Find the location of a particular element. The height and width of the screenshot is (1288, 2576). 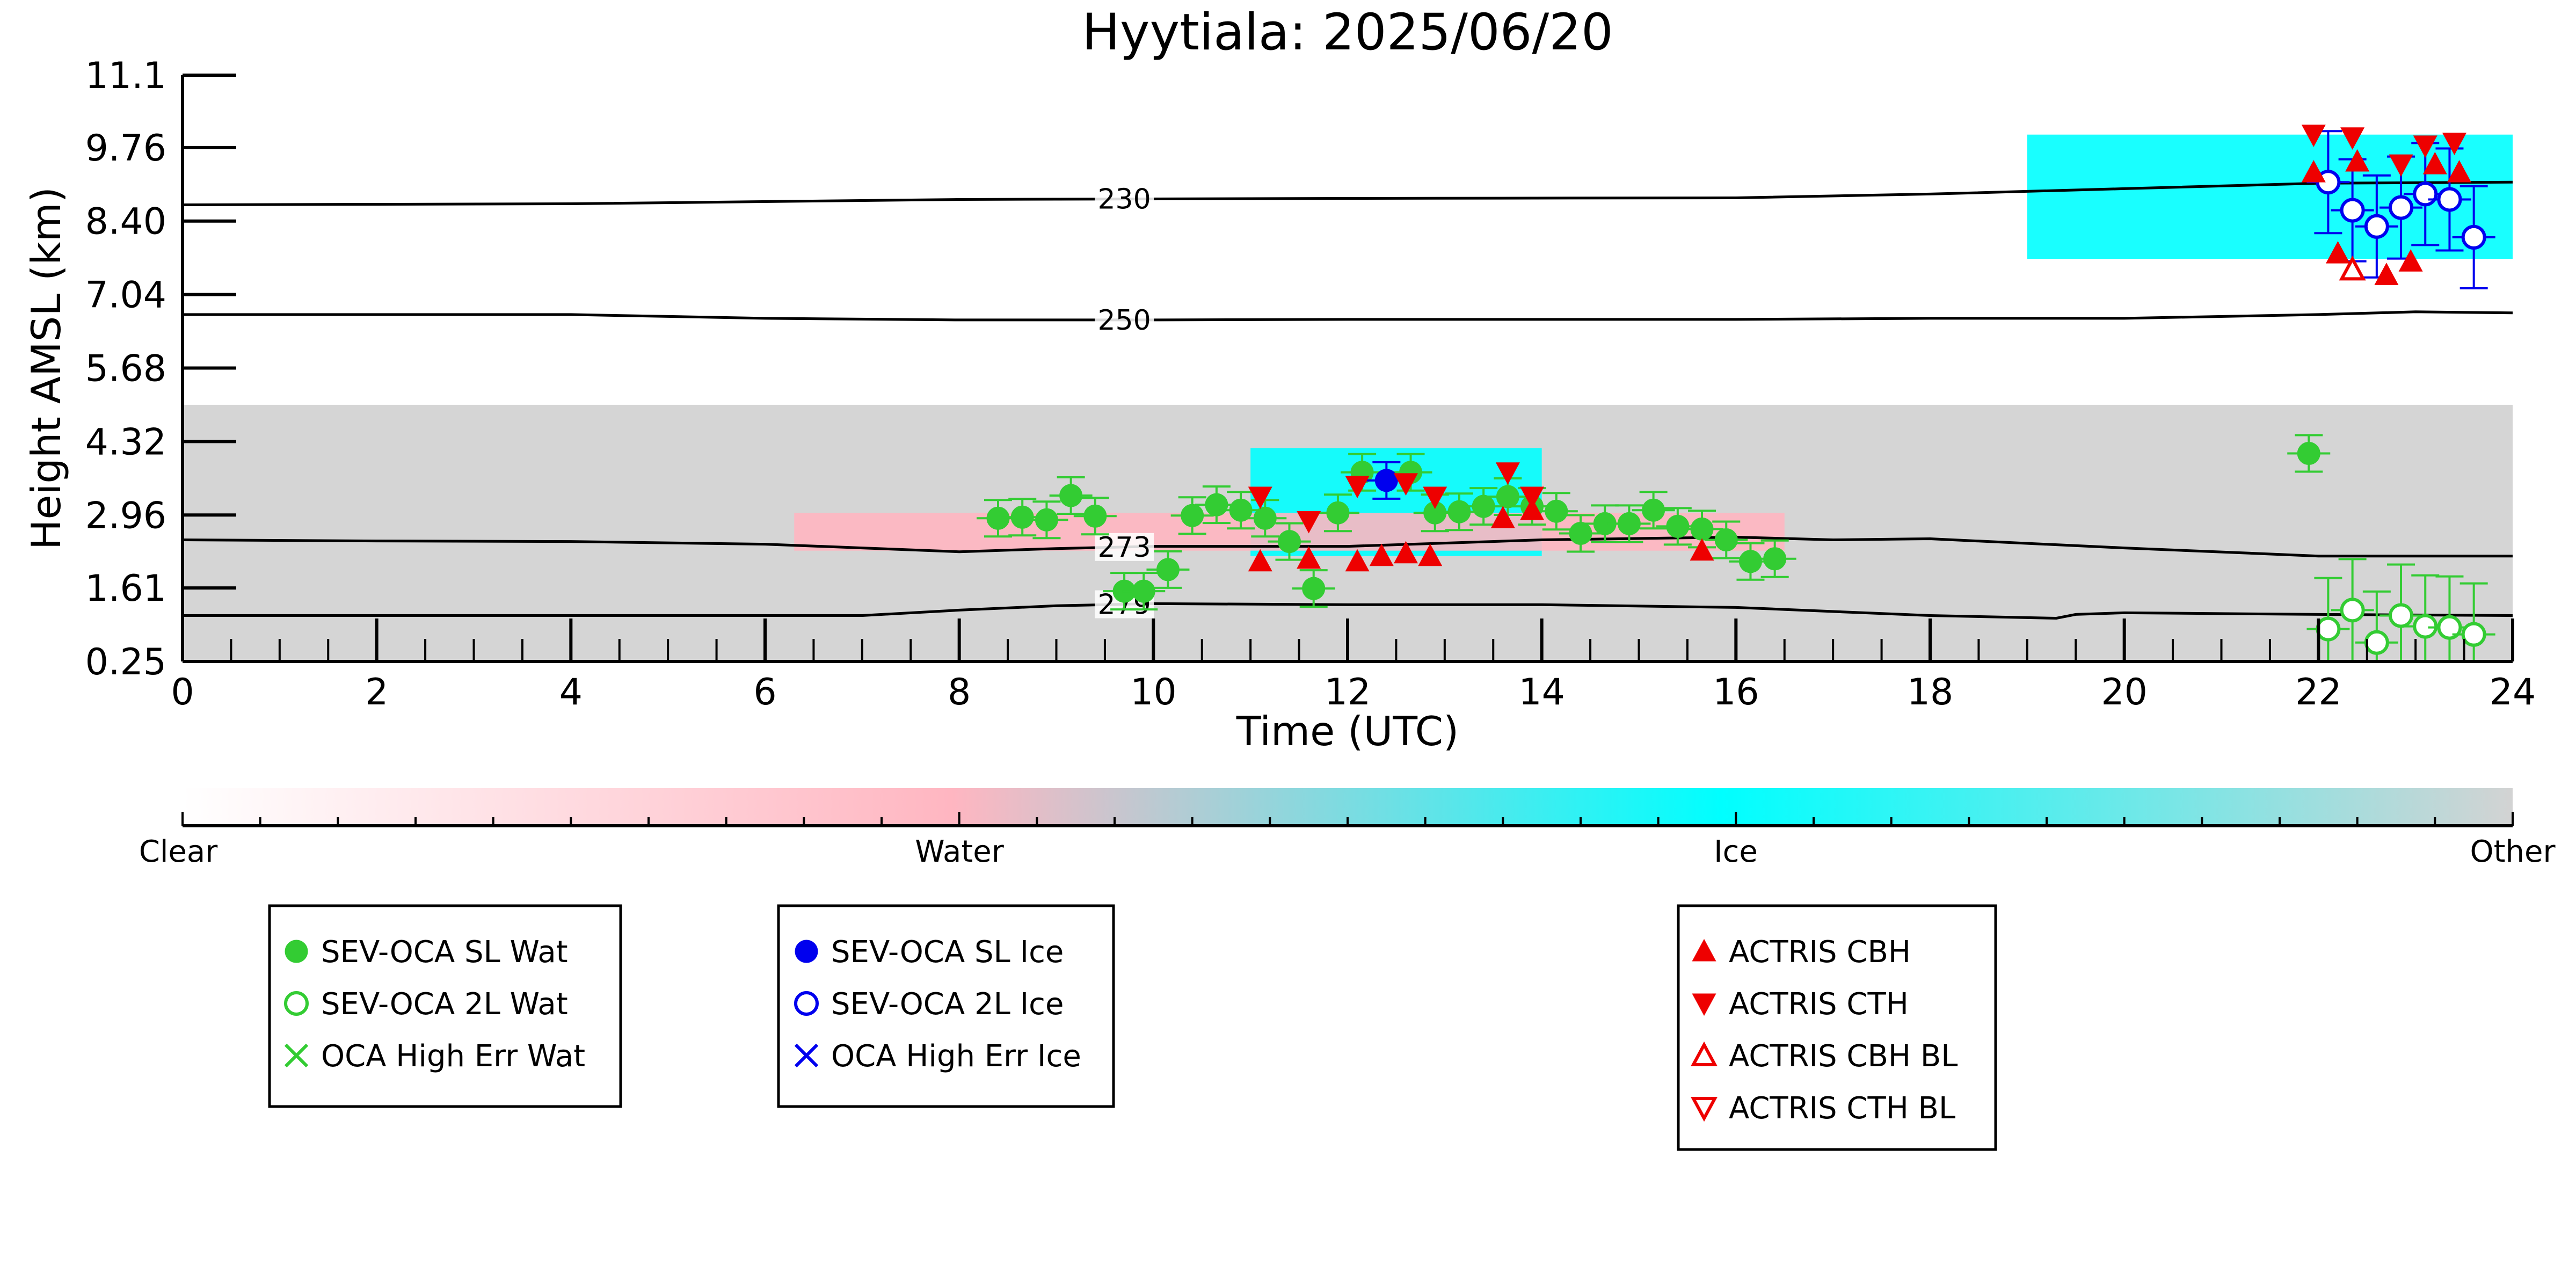

y-ticks: 0.25 1.61 2.96 4.32 5.68 7.04 8.40 9.76 11.1 is located at coordinates (160, 369).